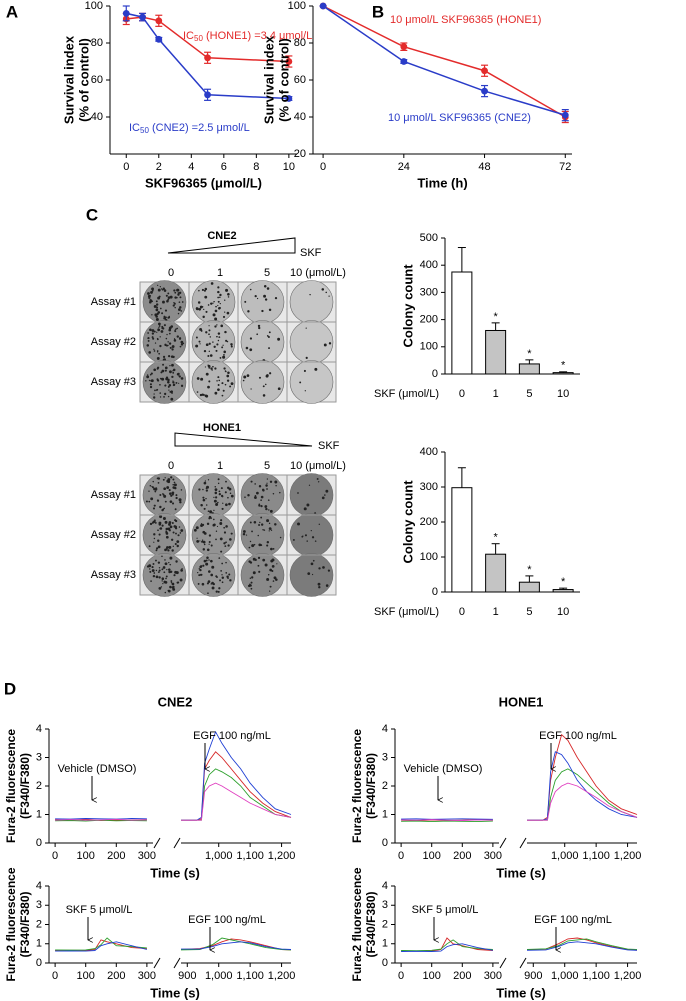 The image size is (686, 1001). Describe the element at coordinates (283, 80) in the screenshot. I see `y-axis-label: (% of control)` at that location.